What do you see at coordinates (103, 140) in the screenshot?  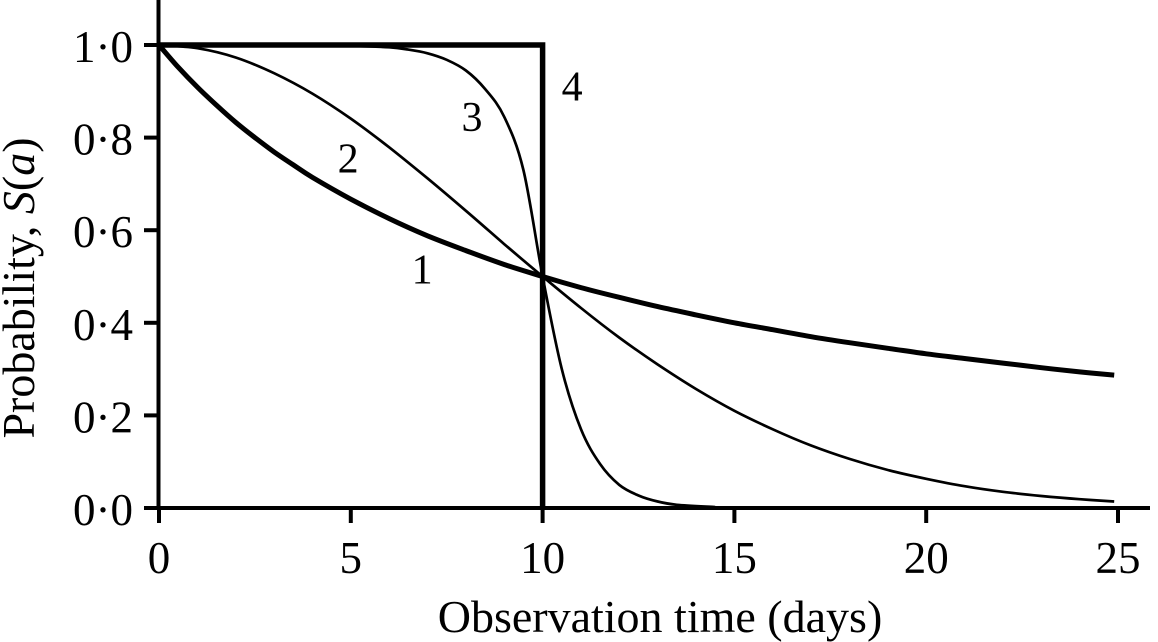 I see `y-tick-label: 0·8` at bounding box center [103, 140].